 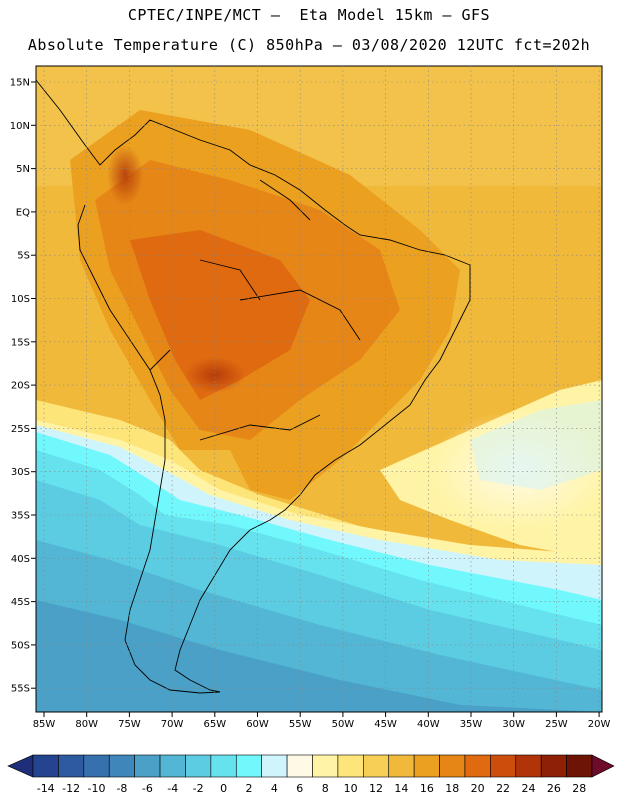 What do you see at coordinates (97, 788) in the screenshot?
I see `colorbar-label: -10` at bounding box center [97, 788].